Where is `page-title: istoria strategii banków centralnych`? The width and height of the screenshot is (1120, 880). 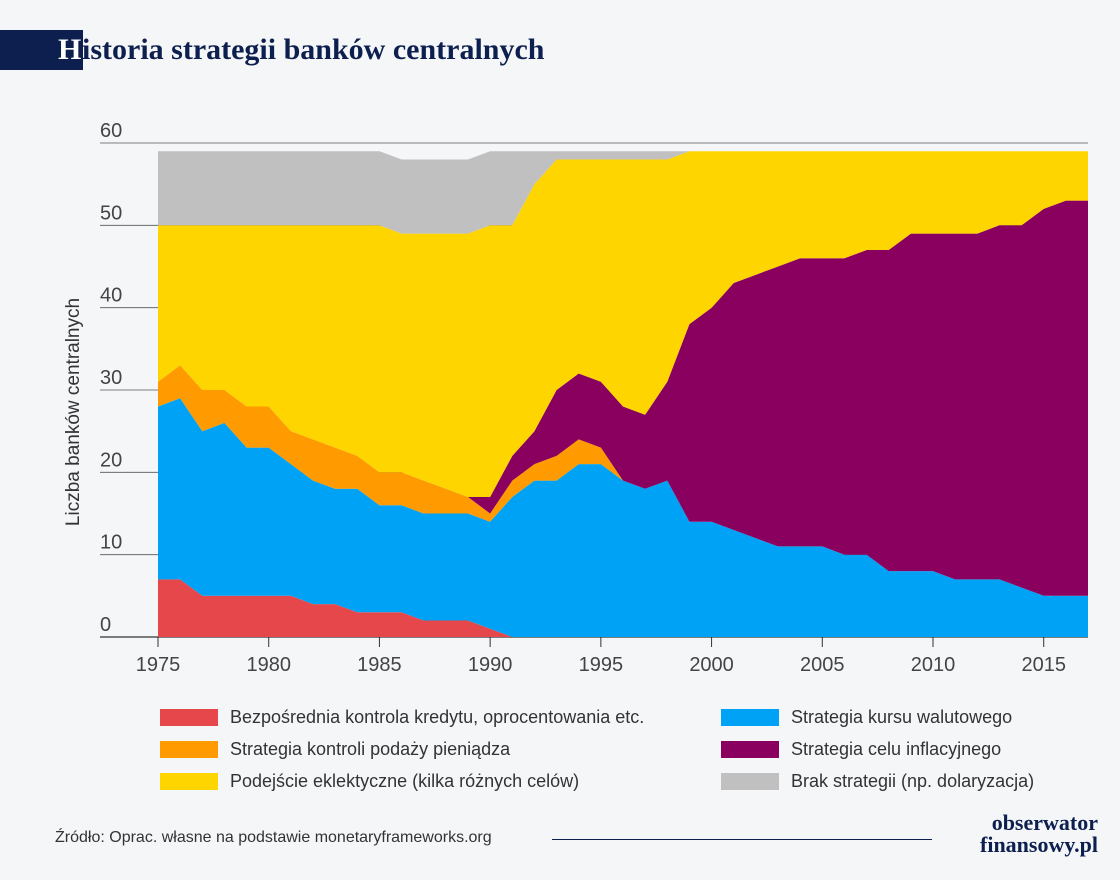
page-title: istoria strategii banków centralnych is located at coordinates (313, 49).